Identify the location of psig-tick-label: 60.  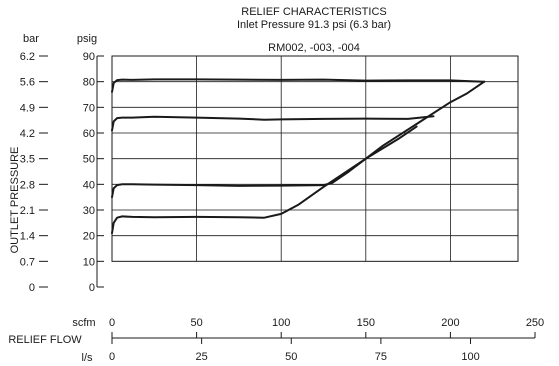
(89, 134).